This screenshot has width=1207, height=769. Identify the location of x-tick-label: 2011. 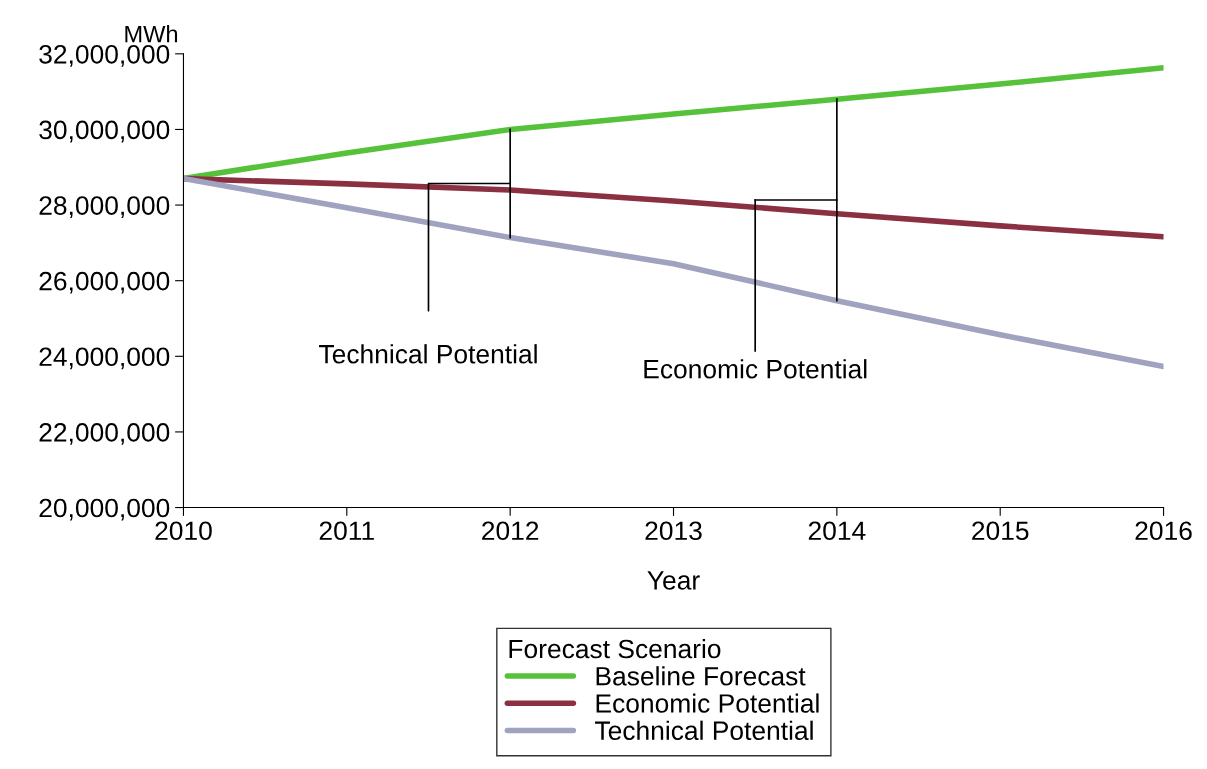
(346, 531).